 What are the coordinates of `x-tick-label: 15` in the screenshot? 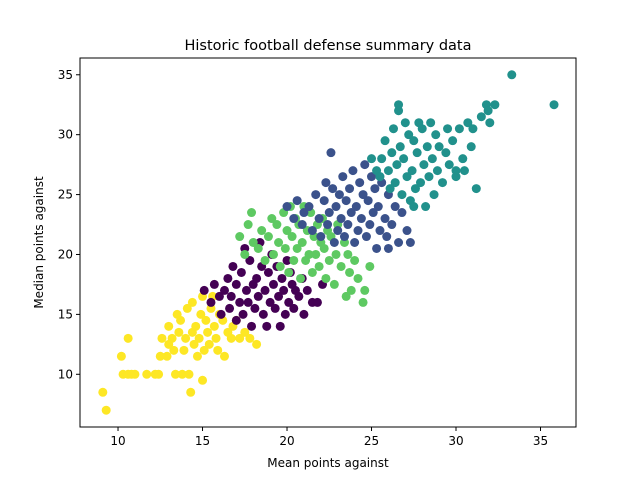 It's located at (202, 441).